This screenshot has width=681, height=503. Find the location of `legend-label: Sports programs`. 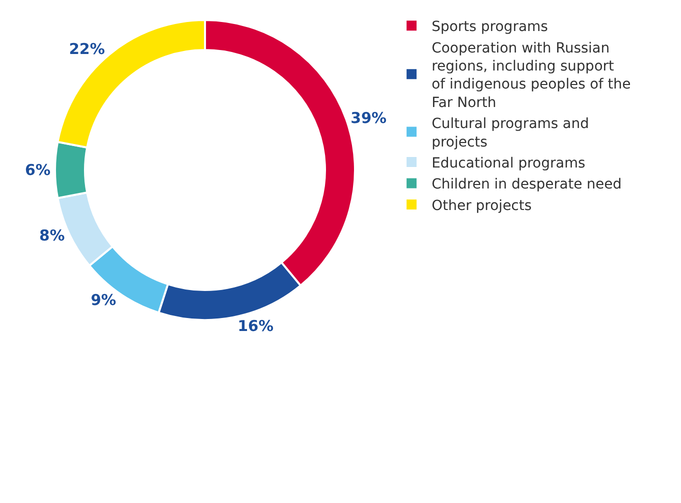

legend-label: Sports programs is located at coordinates (490, 27).